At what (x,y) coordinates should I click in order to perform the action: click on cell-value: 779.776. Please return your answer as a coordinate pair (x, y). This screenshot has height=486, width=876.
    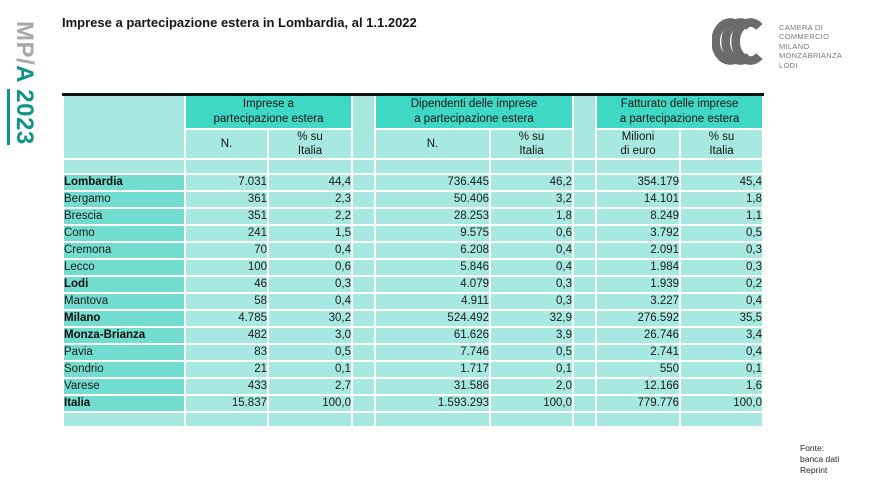
    Looking at the image, I should click on (638, 403).